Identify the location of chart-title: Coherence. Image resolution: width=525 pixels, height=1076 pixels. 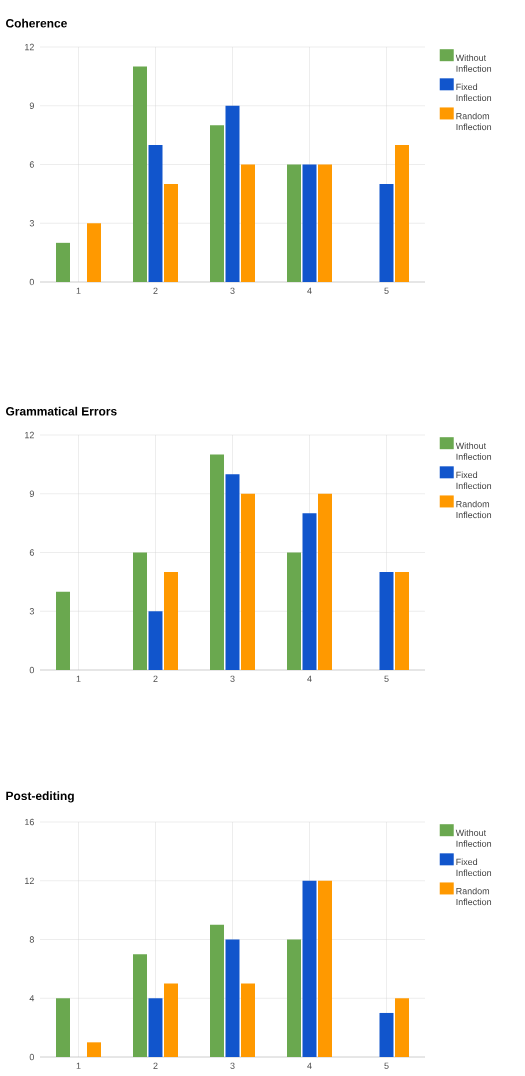
(36, 23).